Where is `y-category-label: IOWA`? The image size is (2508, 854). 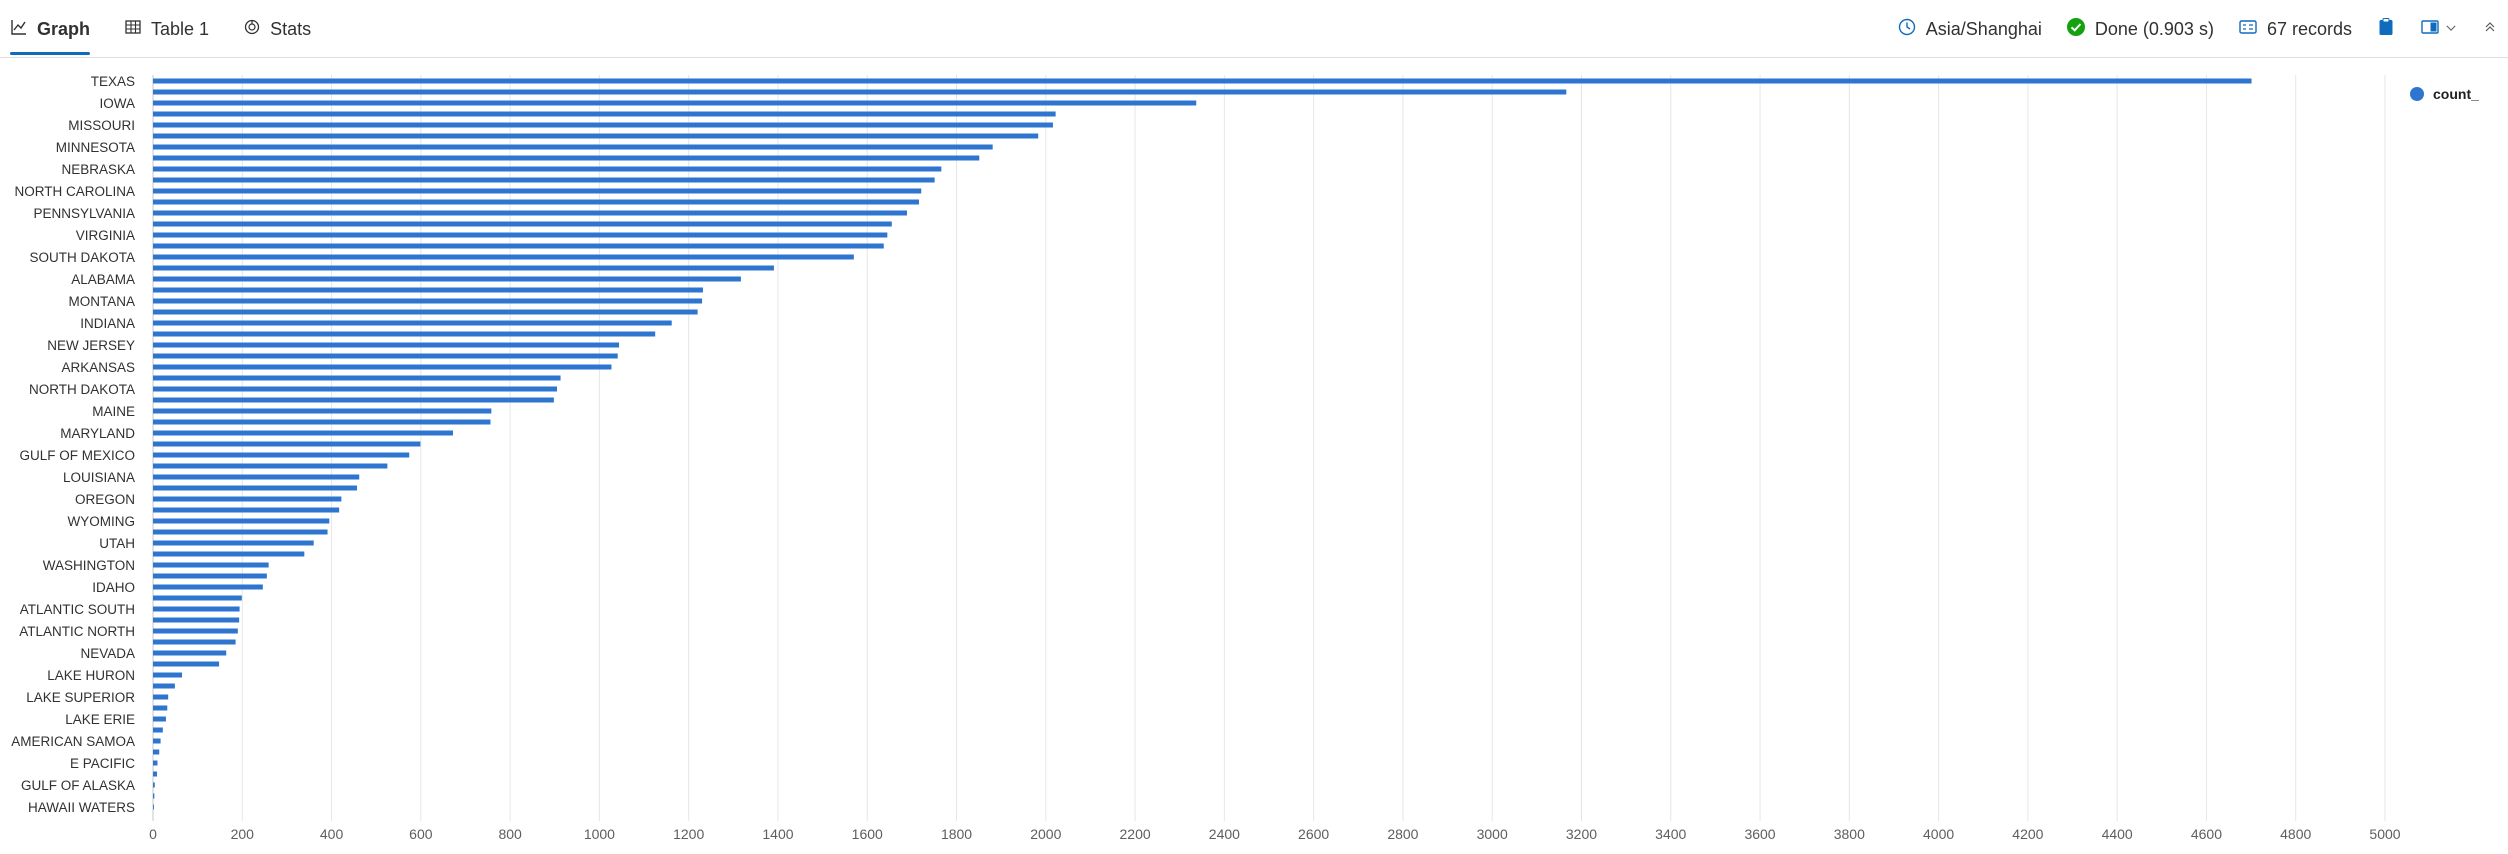
y-category-label: IOWA is located at coordinates (118, 103).